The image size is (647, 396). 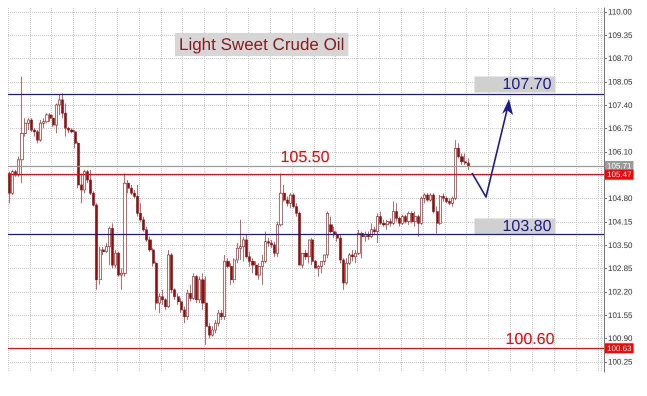 What do you see at coordinates (619, 175) in the screenshot?
I see `ref-line-label: 105.47` at bounding box center [619, 175].